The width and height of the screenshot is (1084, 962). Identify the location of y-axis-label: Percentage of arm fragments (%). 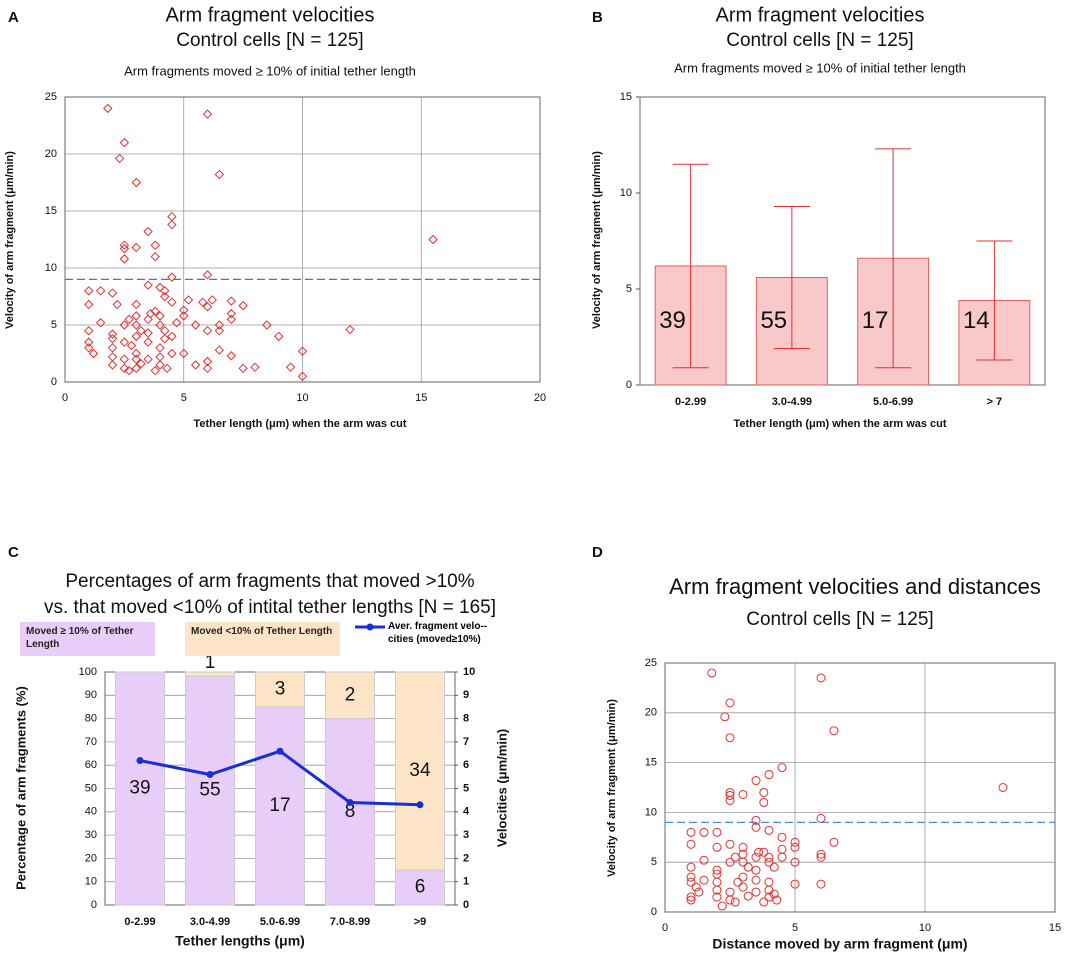
(20, 788).